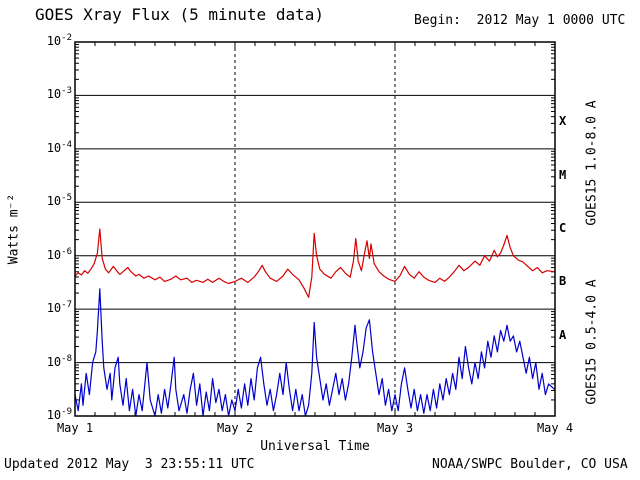 The image size is (640, 480). I want to click on long-wave-series-line, so click(315, 263).